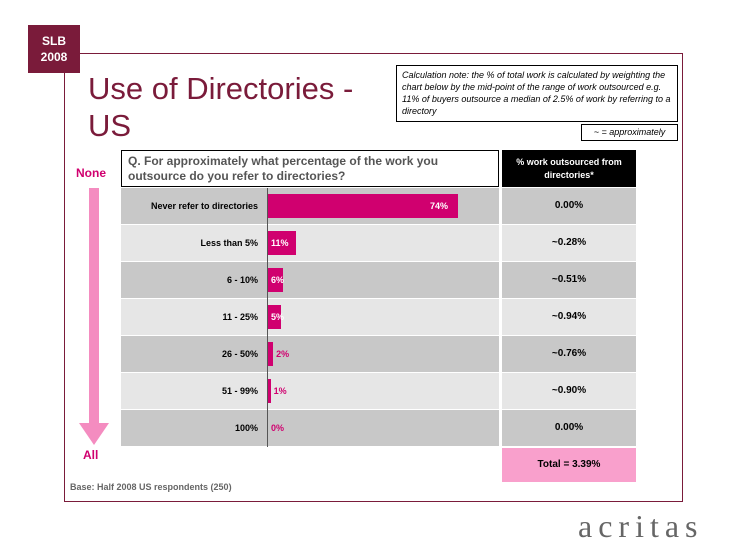  What do you see at coordinates (439, 206) in the screenshot?
I see `bar-value-label: 74%` at bounding box center [439, 206].